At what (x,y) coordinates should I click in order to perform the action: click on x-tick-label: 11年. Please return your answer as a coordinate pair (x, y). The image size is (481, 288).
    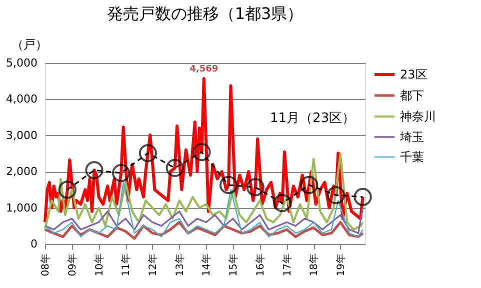
    Looking at the image, I should click on (126, 265).